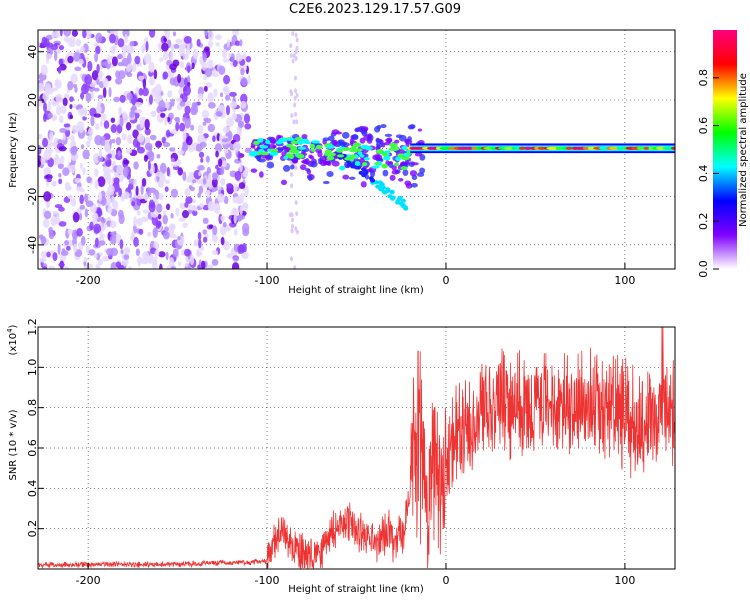  Describe the element at coordinates (35, 149) in the screenshot. I see `spectrogram-y-ticks: -40 -20 0 20 40` at that location.